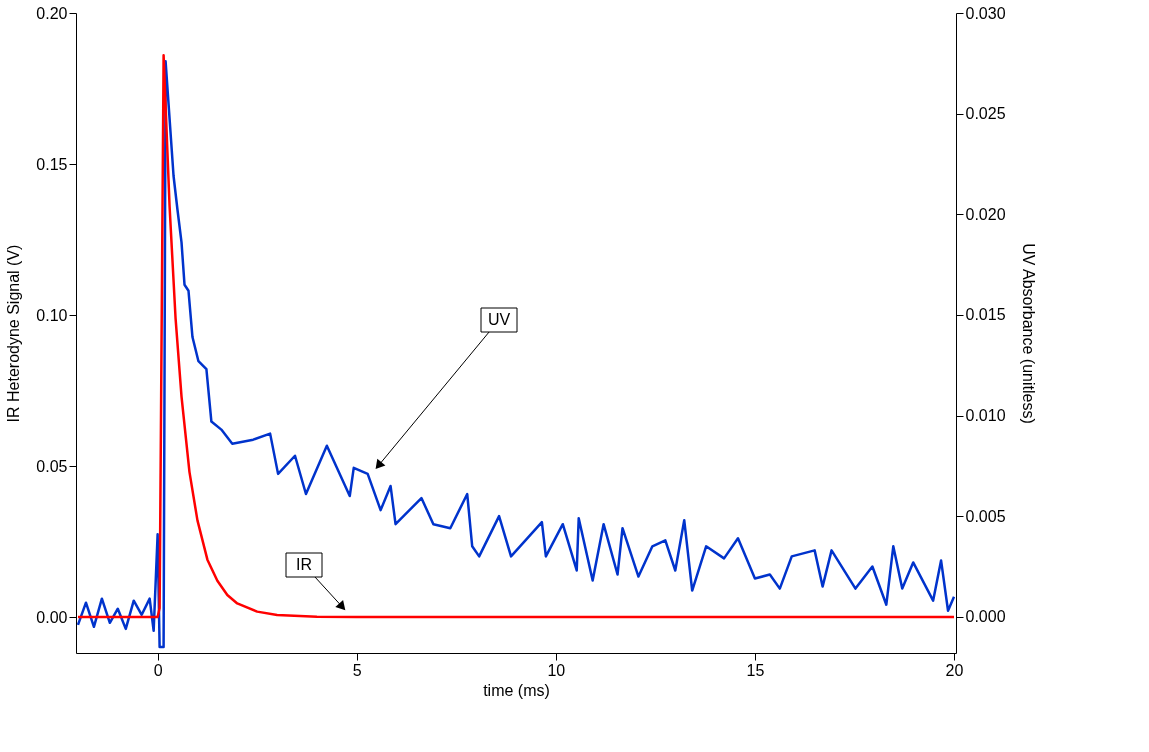 This screenshot has height=752, width=1149. Describe the element at coordinates (985, 315) in the screenshot. I see `y2-tick-label: 0.015` at that location.